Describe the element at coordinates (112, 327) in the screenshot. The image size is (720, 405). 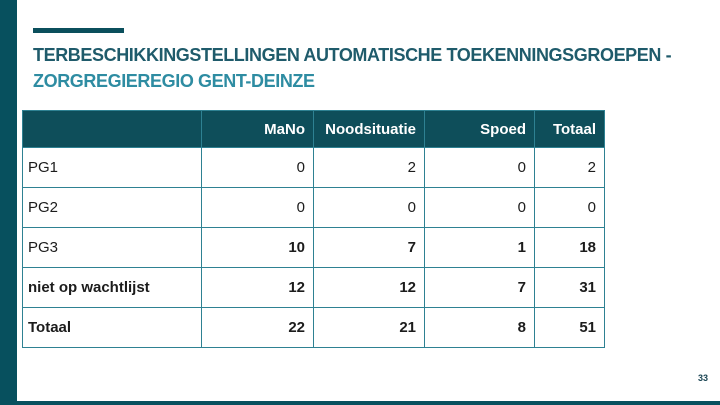
I see `row-label: Totaal` at that location.